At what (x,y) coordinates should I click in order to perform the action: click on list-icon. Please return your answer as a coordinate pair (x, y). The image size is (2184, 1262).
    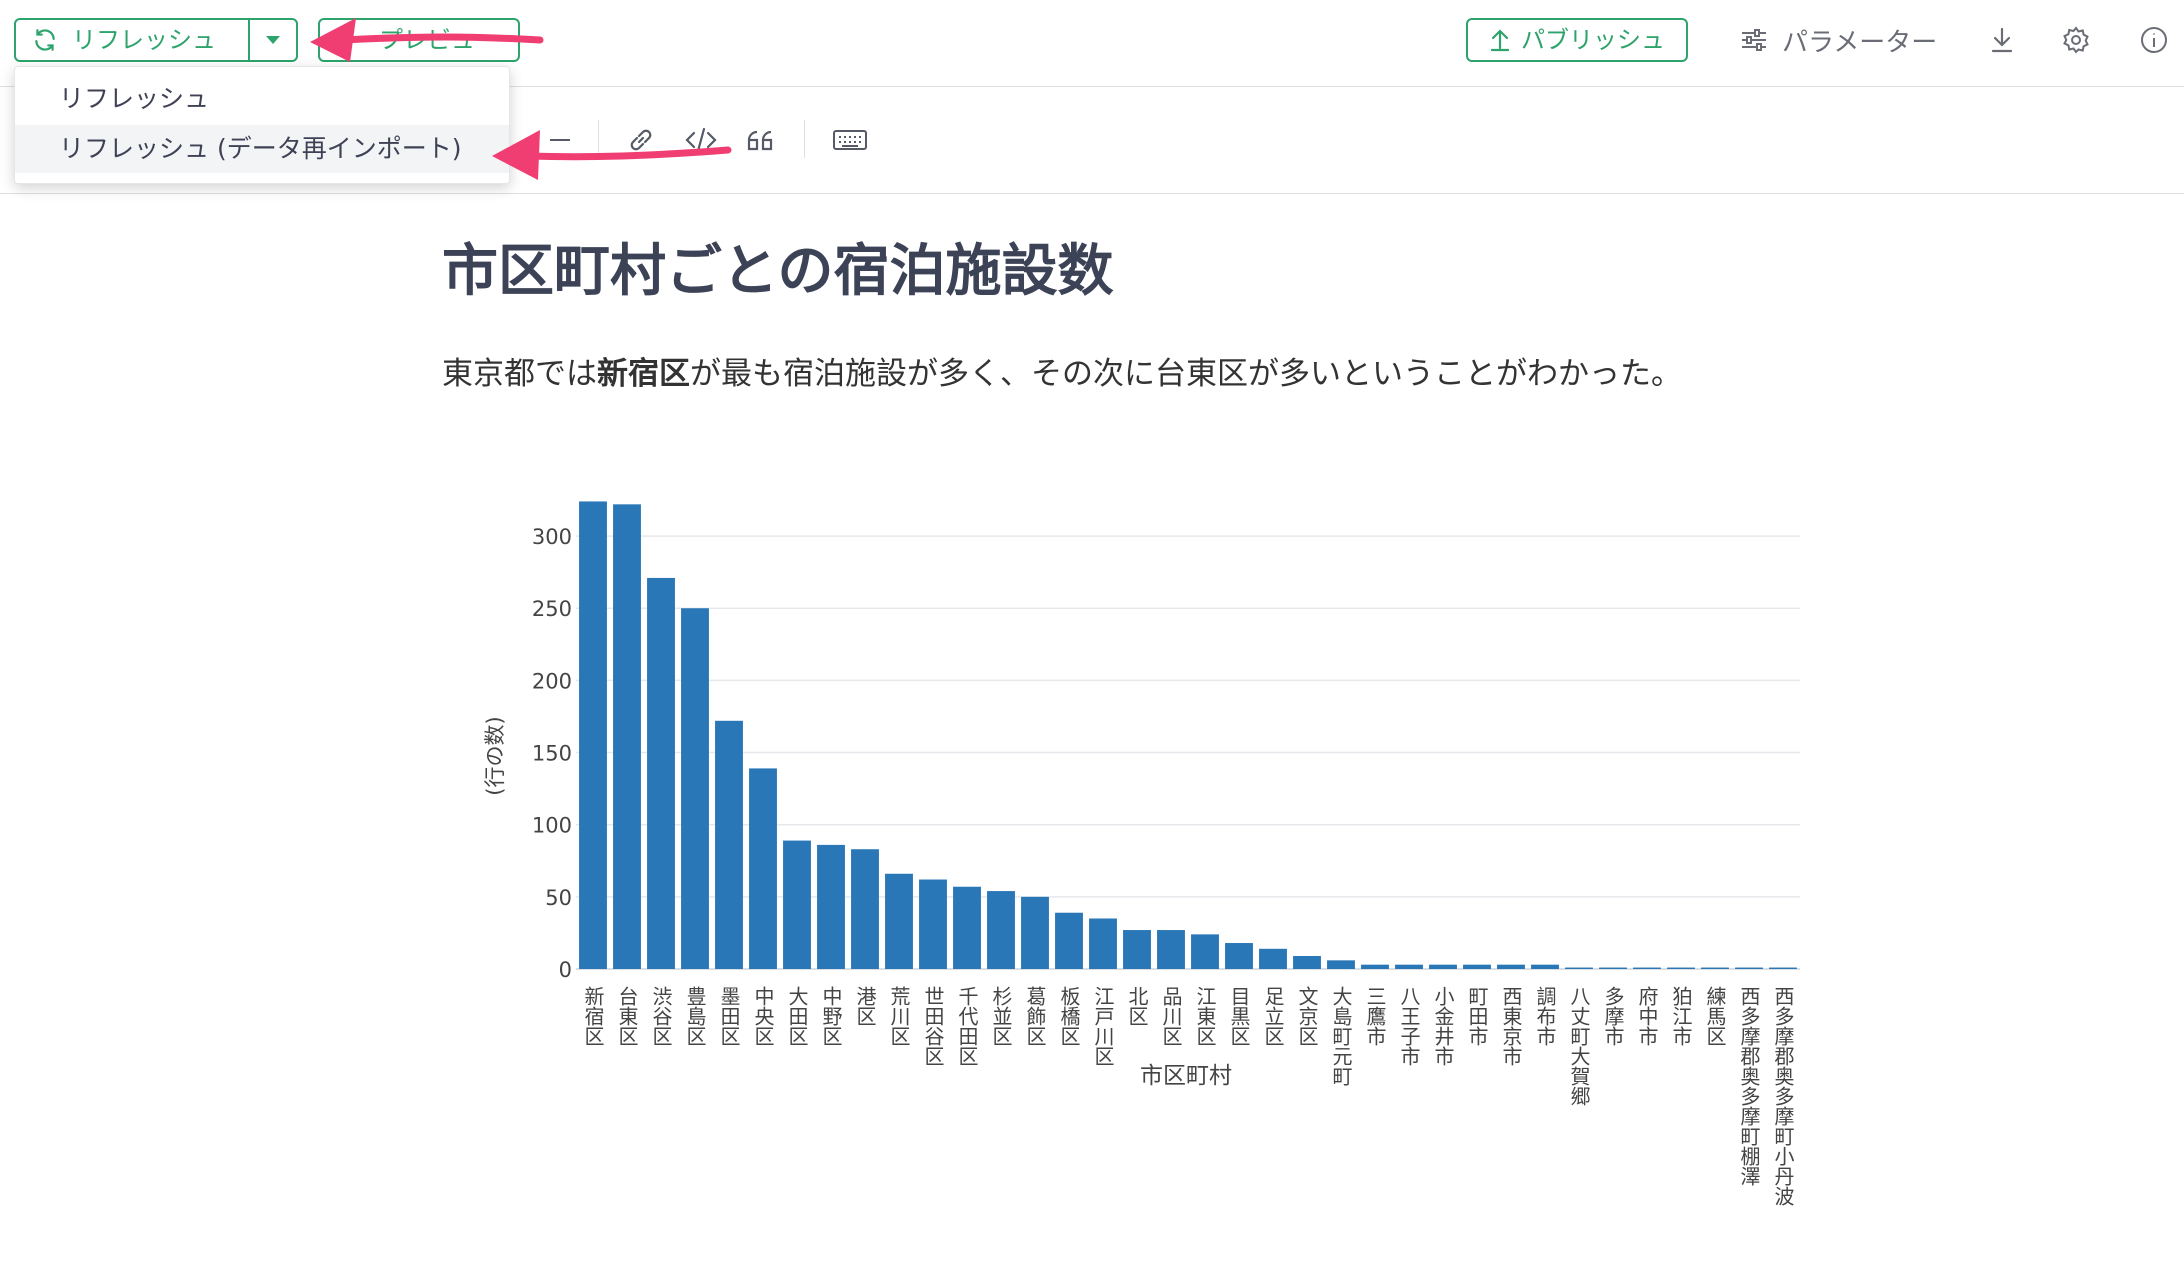
    Looking at the image, I should click on (560, 140).